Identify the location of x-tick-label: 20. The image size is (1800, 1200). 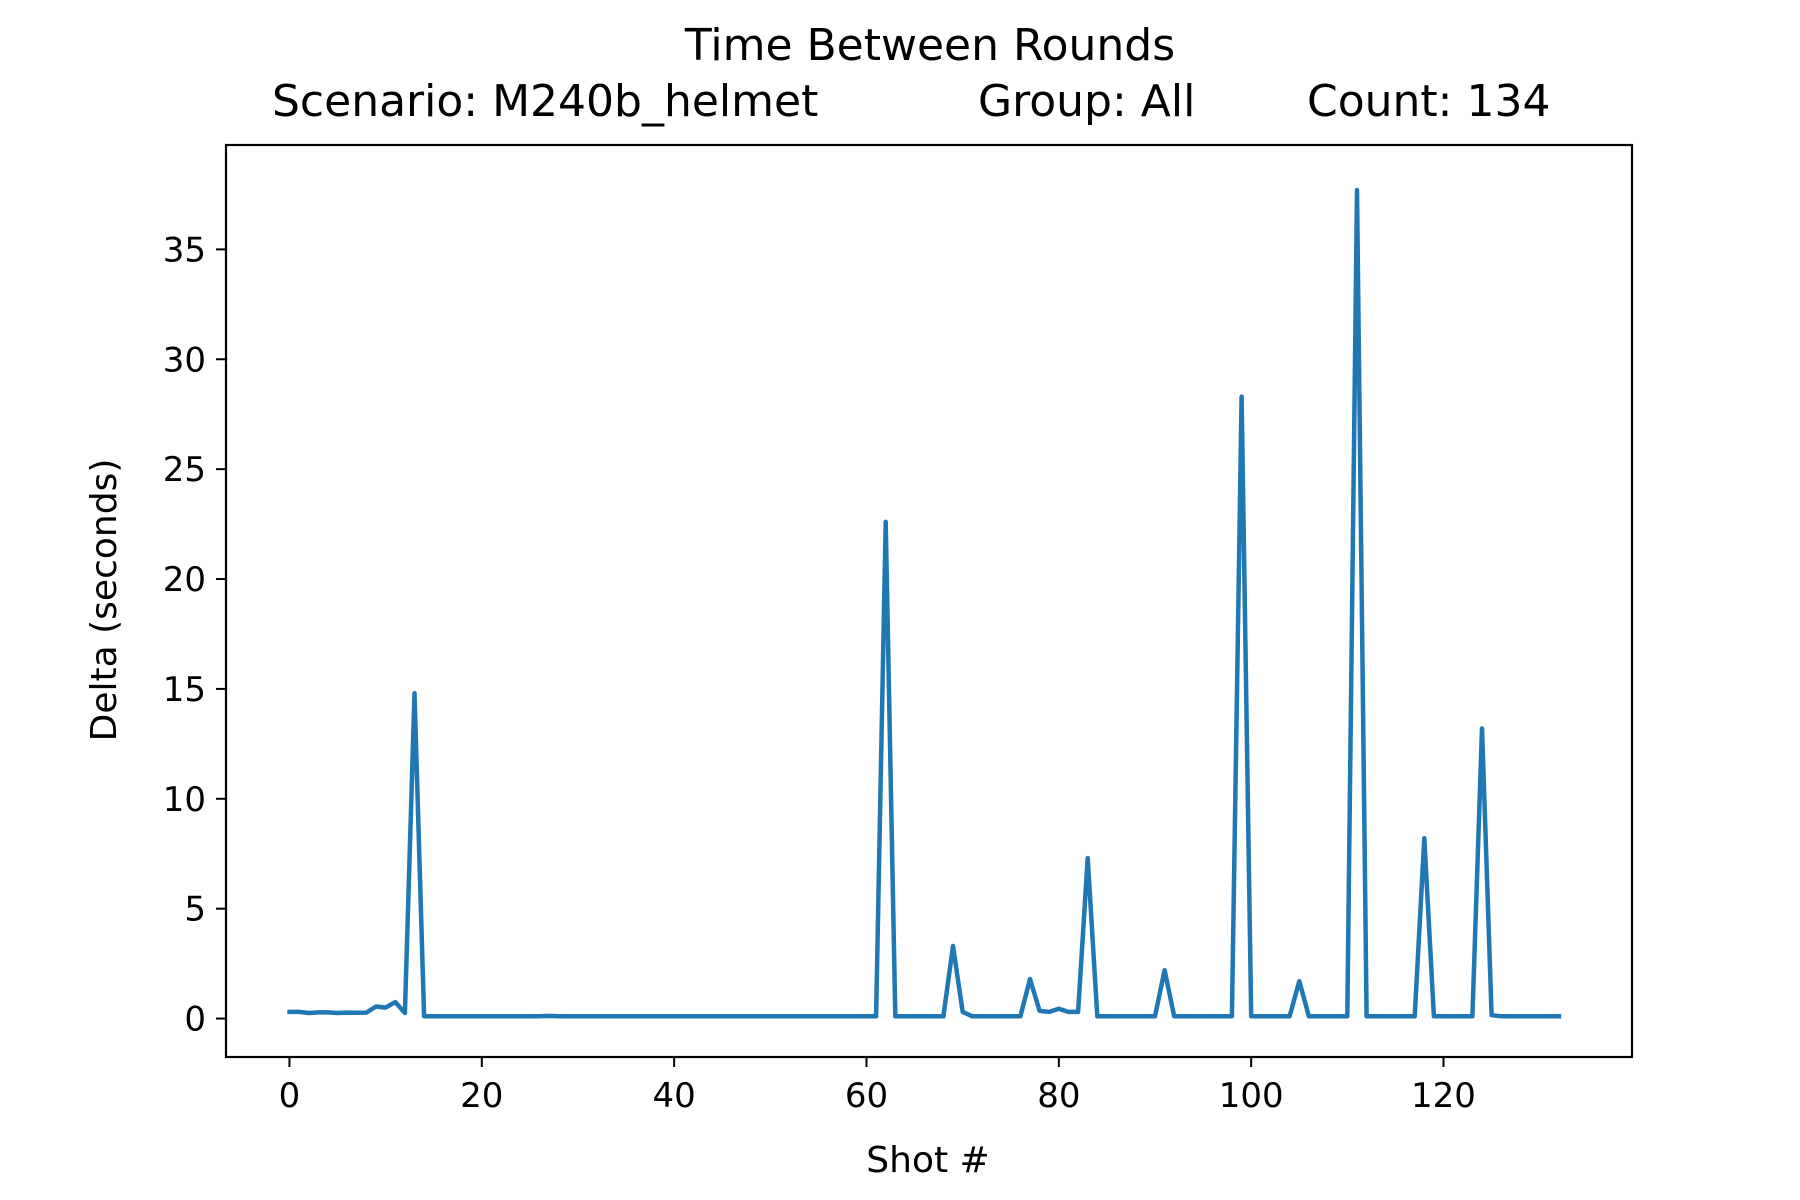
(481, 1096).